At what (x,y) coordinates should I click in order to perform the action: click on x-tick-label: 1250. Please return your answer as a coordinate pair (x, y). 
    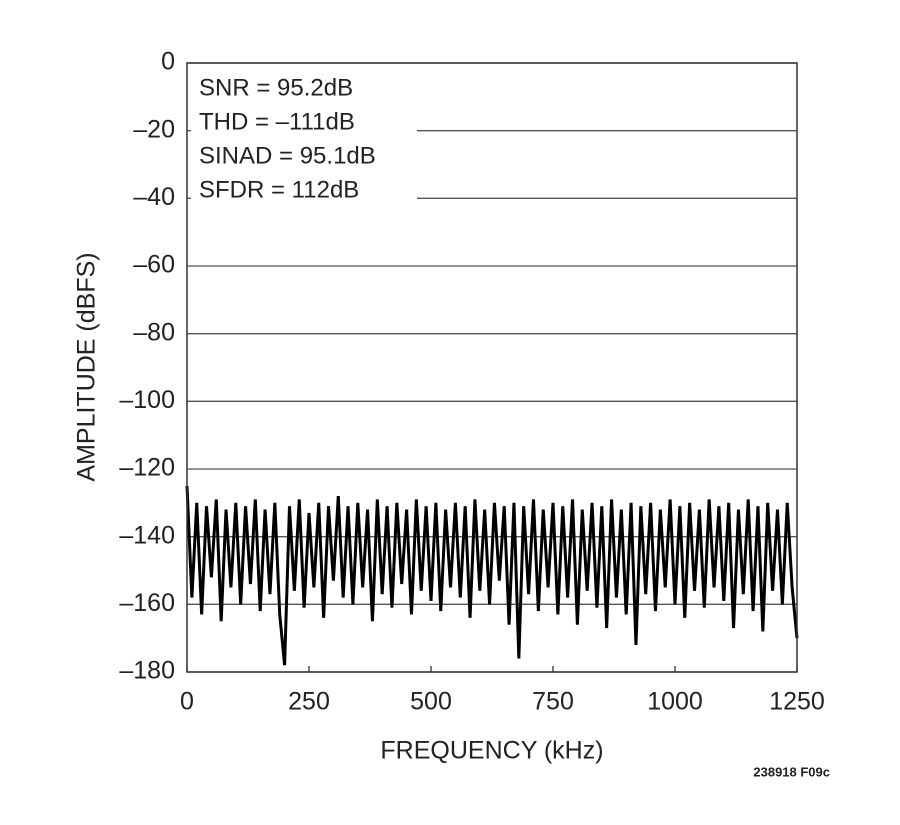
    Looking at the image, I should click on (797, 702).